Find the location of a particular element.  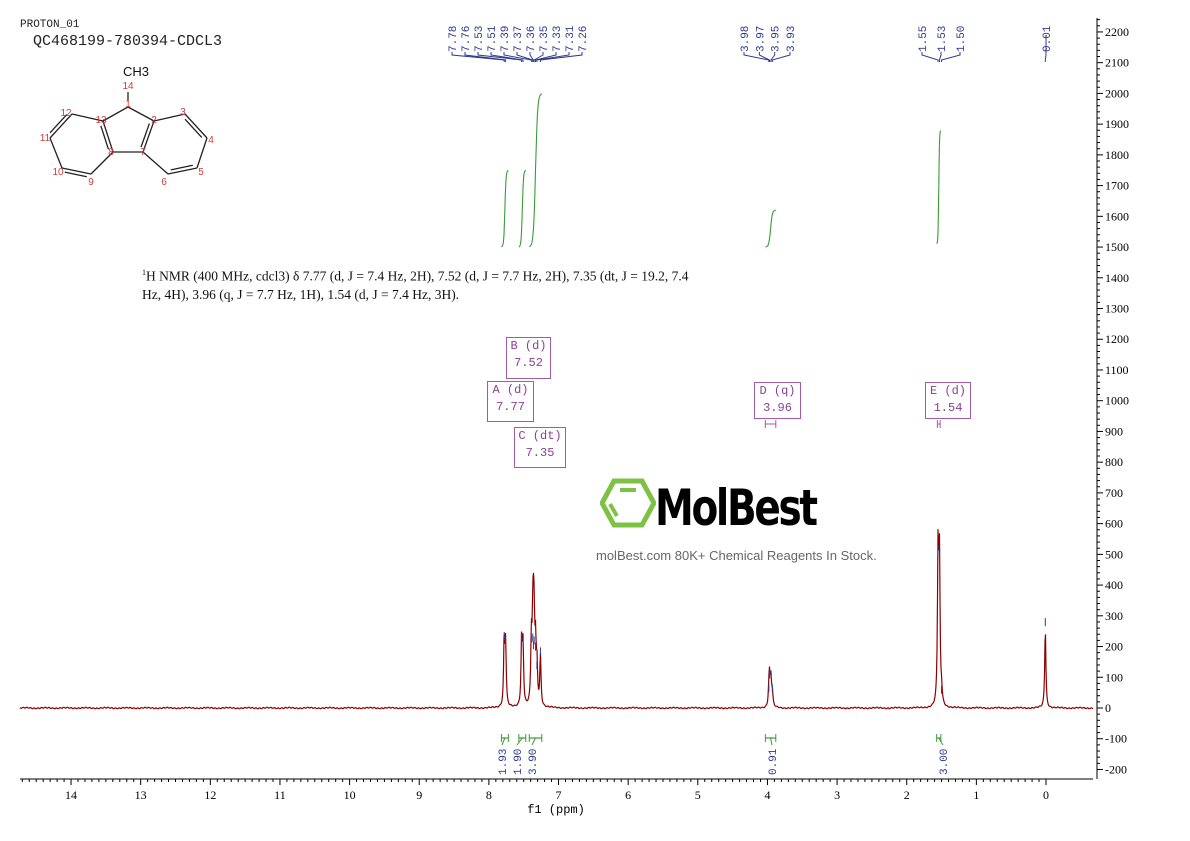

y-tick-label: 1000 is located at coordinates (1117, 401).